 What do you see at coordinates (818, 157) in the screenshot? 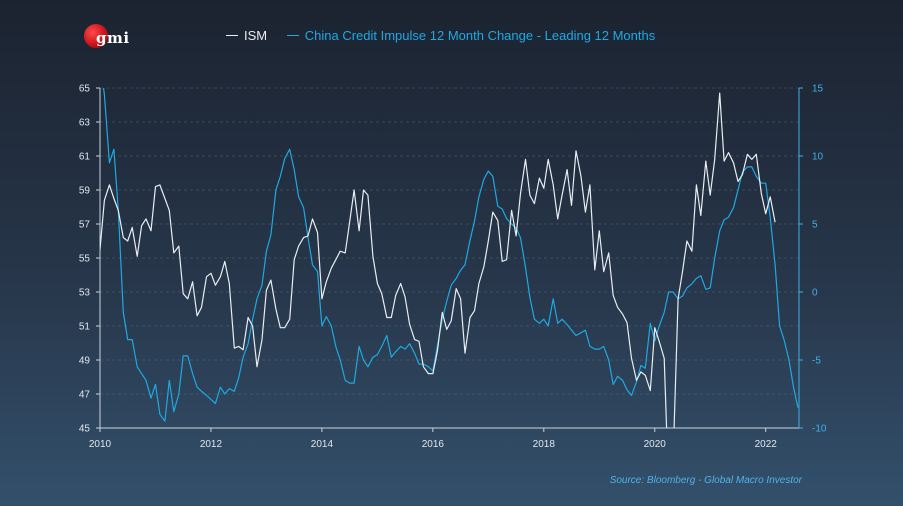
I see `y-right-tick-label: 10` at bounding box center [818, 157].